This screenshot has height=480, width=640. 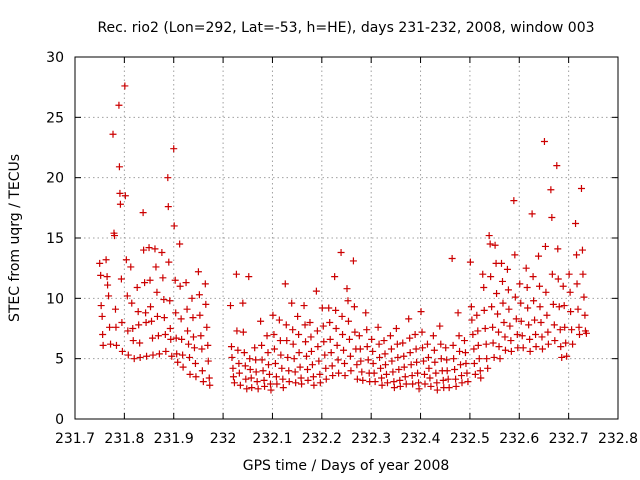 What do you see at coordinates (75, 439) in the screenshot?
I see `x-tick-label: 231.7` at bounding box center [75, 439].